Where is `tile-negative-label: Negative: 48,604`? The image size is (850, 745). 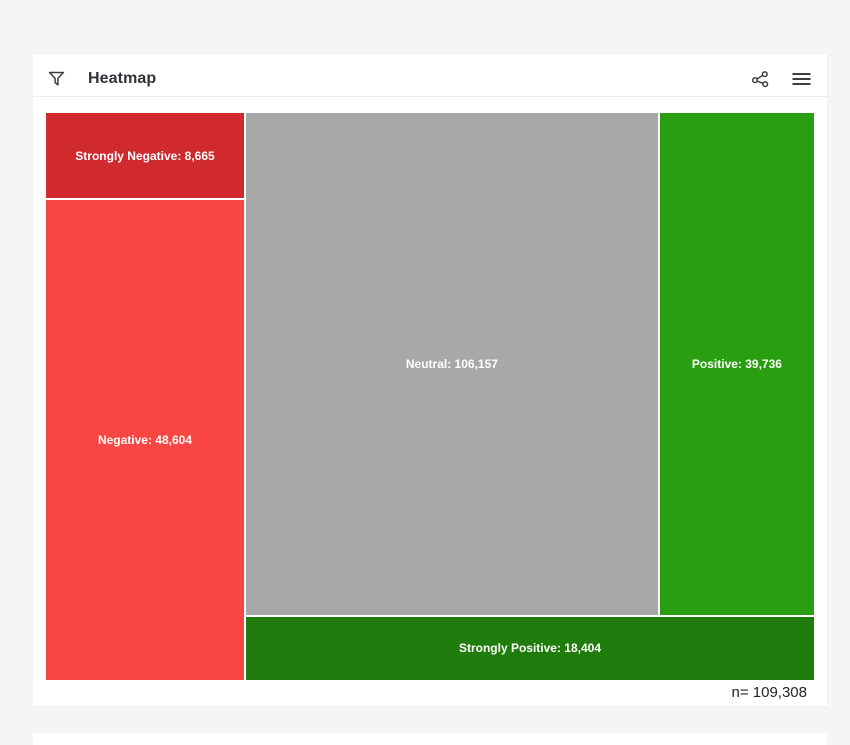 tile-negative-label: Negative: 48,604 is located at coordinates (145, 440).